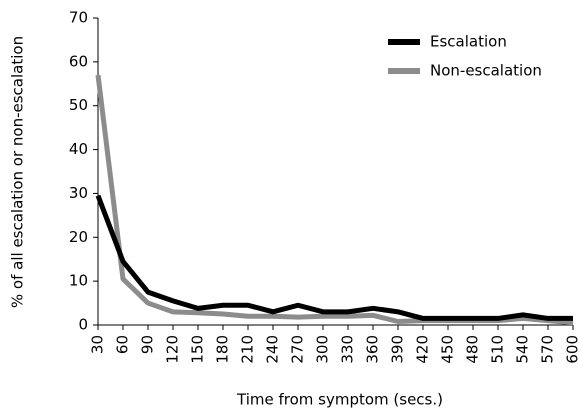 The height and width of the screenshot is (412, 579). I want to click on x-axis-label: Time from symptom (secs.), so click(339, 400).